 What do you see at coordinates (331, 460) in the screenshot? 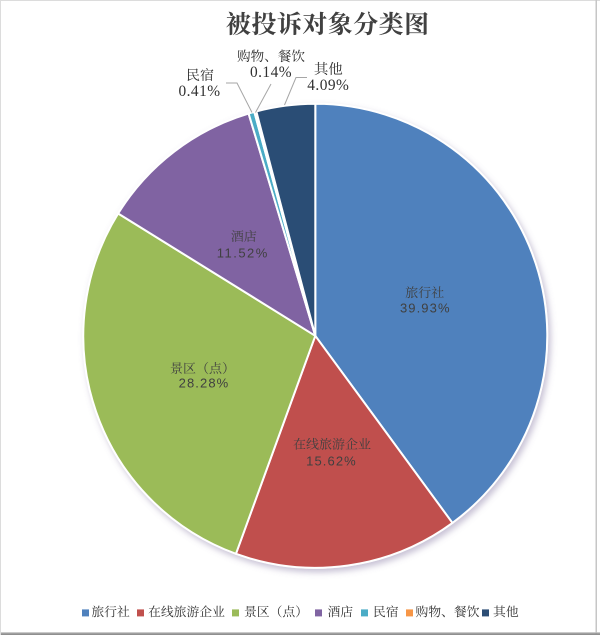
I see `svg-text: 15.62%` at bounding box center [331, 460].